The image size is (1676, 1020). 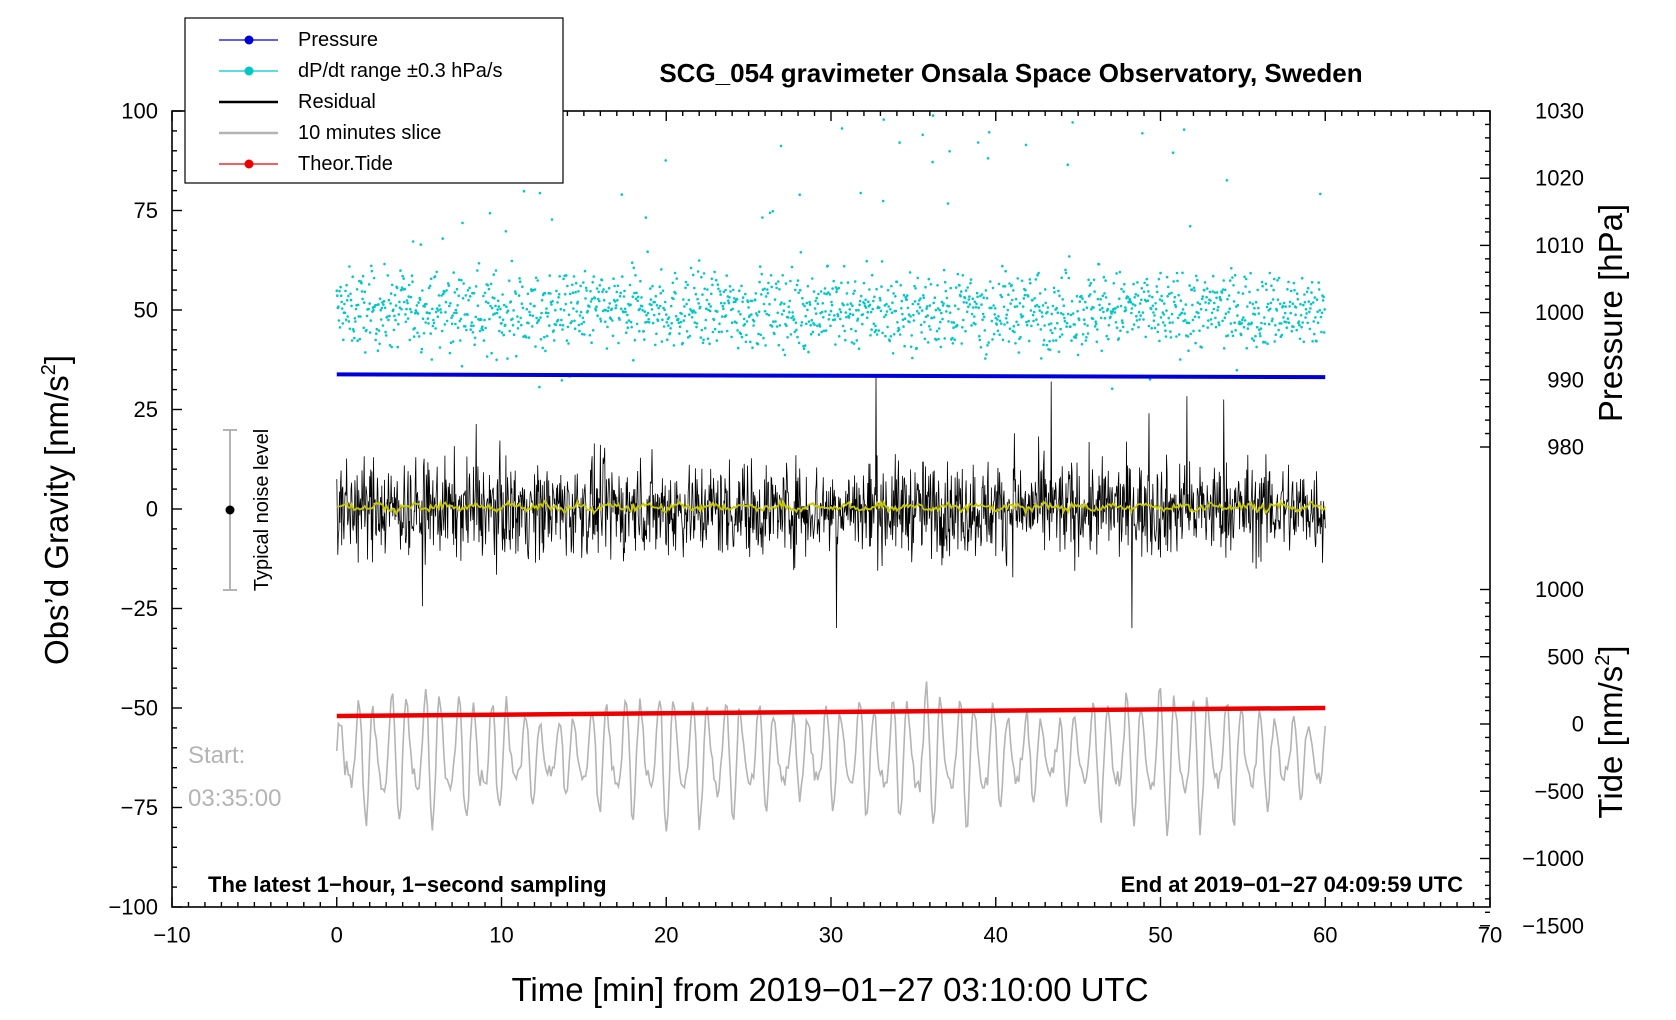 What do you see at coordinates (171, 935) in the screenshot?
I see `x-tick-label: −10` at bounding box center [171, 935].